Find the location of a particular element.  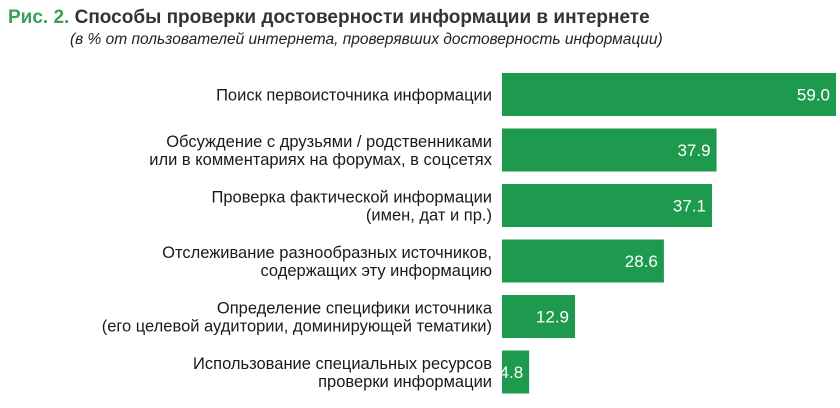

category-label-line: проверки информации is located at coordinates (405, 382).